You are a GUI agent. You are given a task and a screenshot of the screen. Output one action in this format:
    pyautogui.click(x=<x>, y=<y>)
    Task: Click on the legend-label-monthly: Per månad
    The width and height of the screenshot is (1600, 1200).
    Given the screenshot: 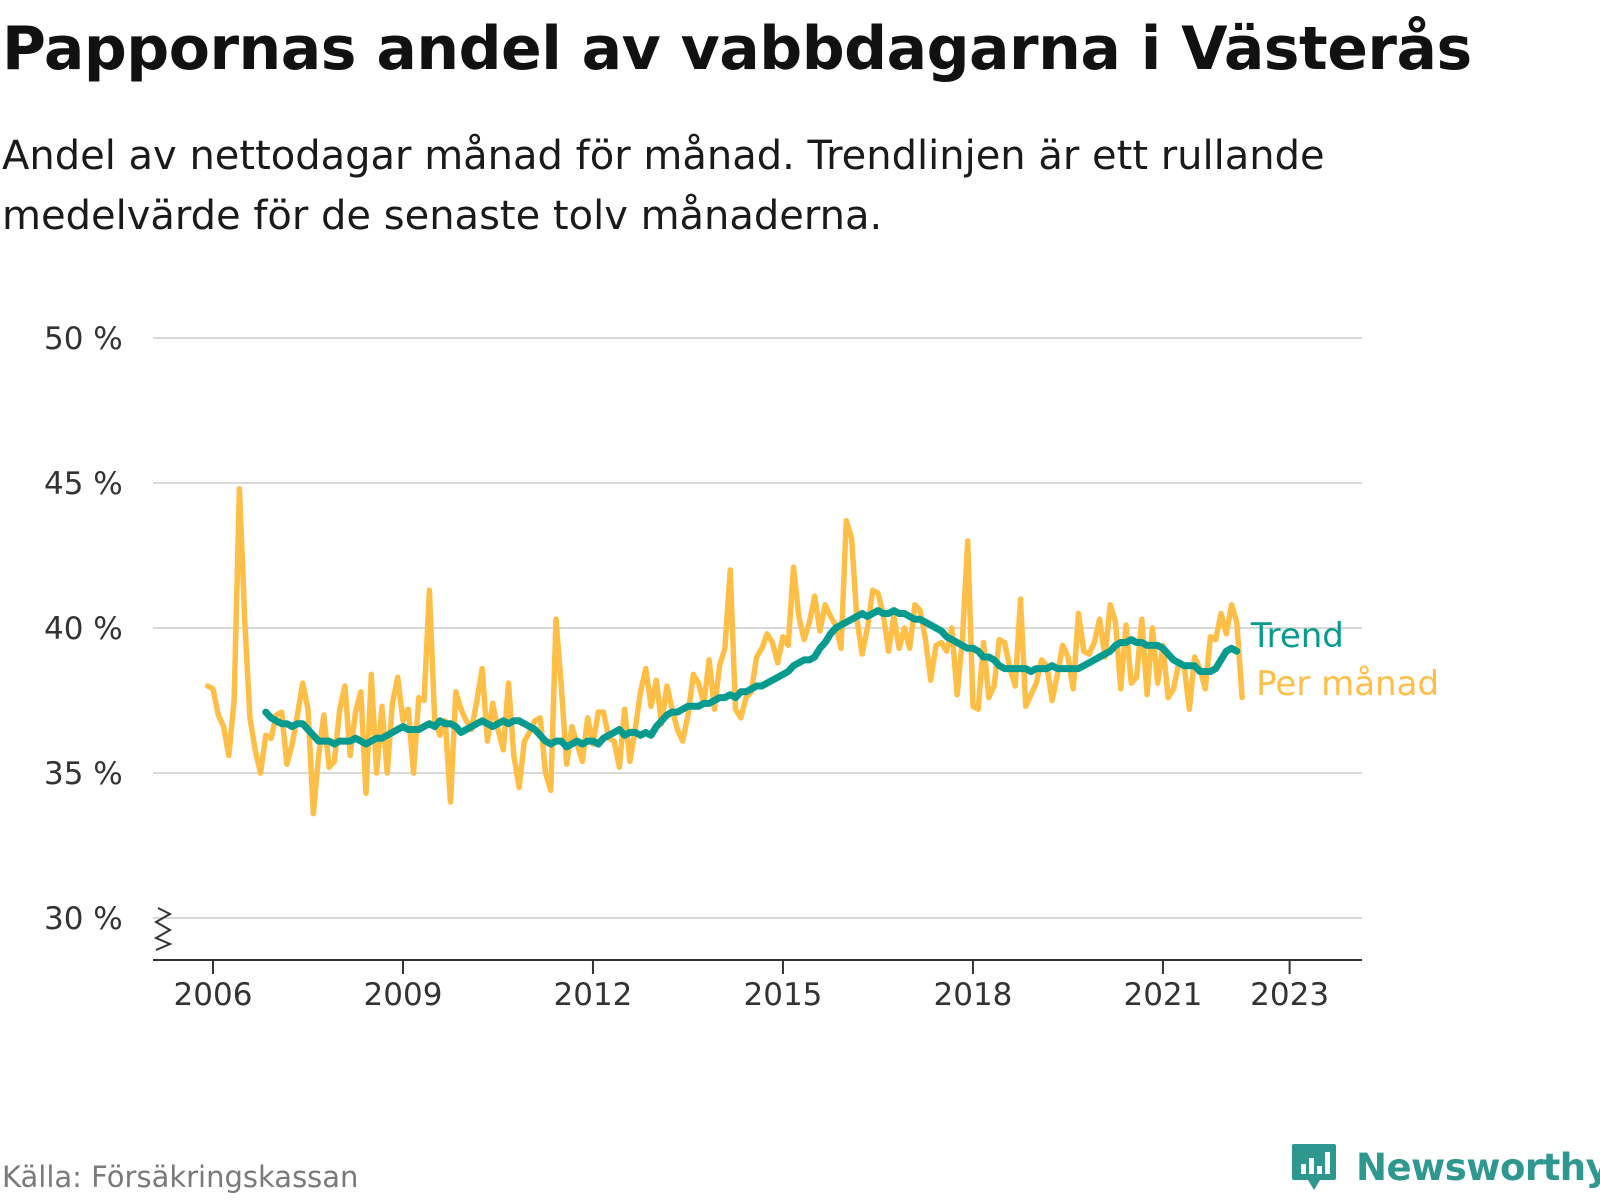 What is the action you would take?
    pyautogui.click(x=1347, y=684)
    